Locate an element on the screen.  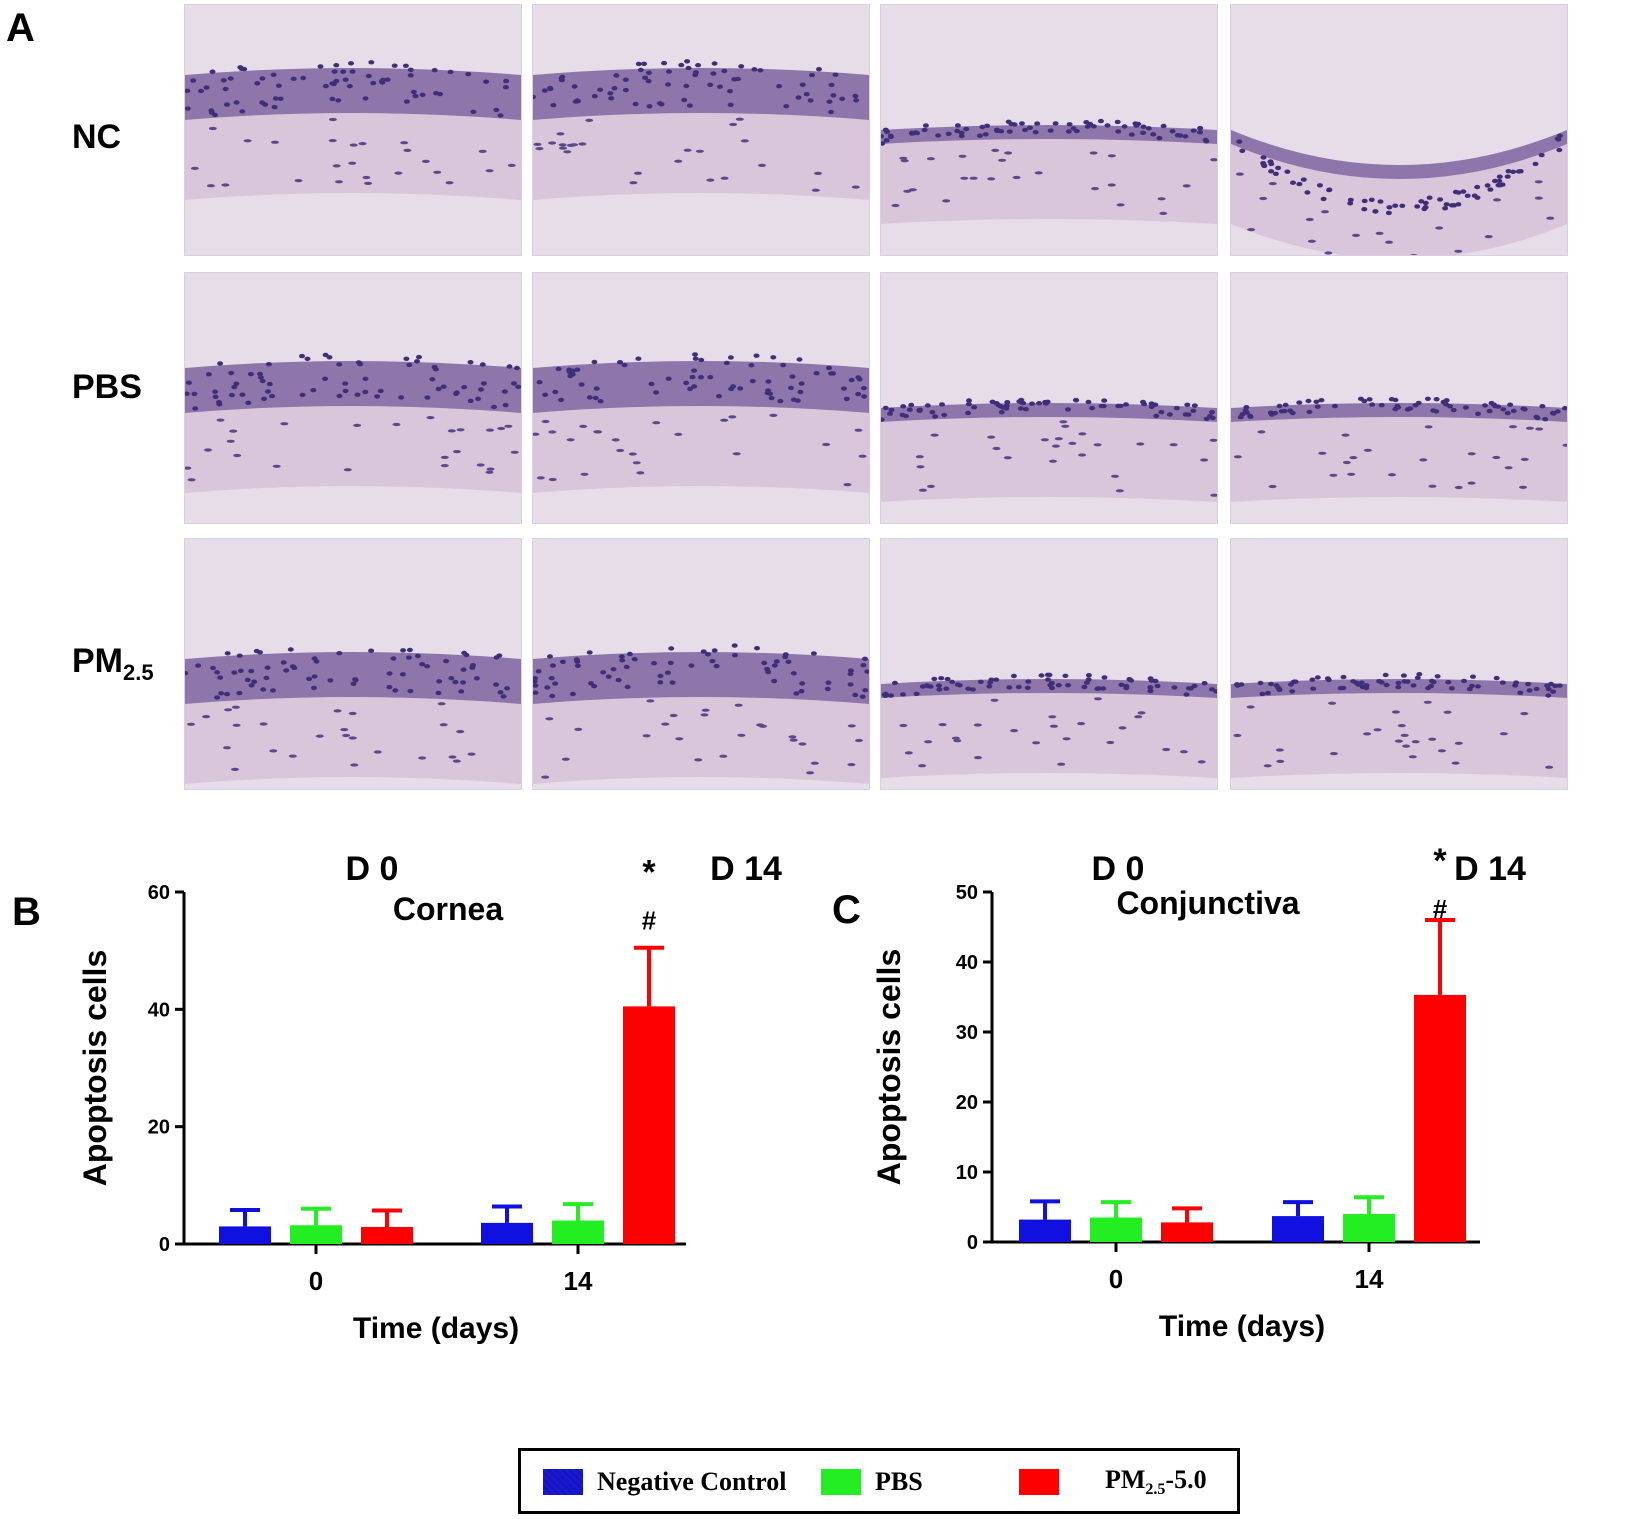
col-label-4: D 14 is located at coordinates (1490, 869).